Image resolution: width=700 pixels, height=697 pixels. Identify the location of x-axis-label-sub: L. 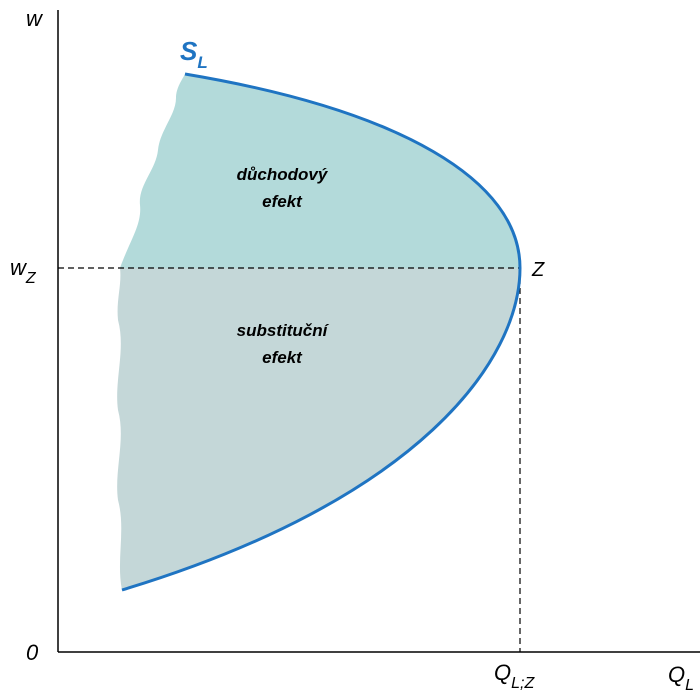
(689, 685).